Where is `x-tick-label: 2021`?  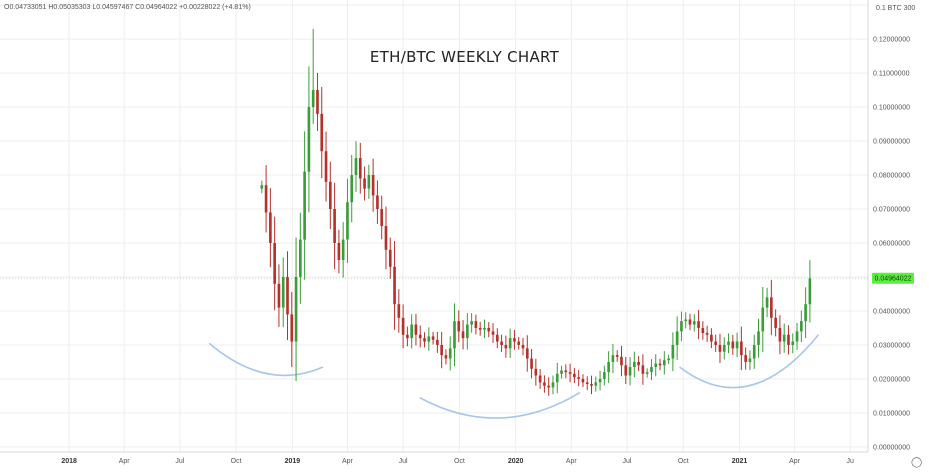 x-tick-label: 2021 is located at coordinates (740, 461).